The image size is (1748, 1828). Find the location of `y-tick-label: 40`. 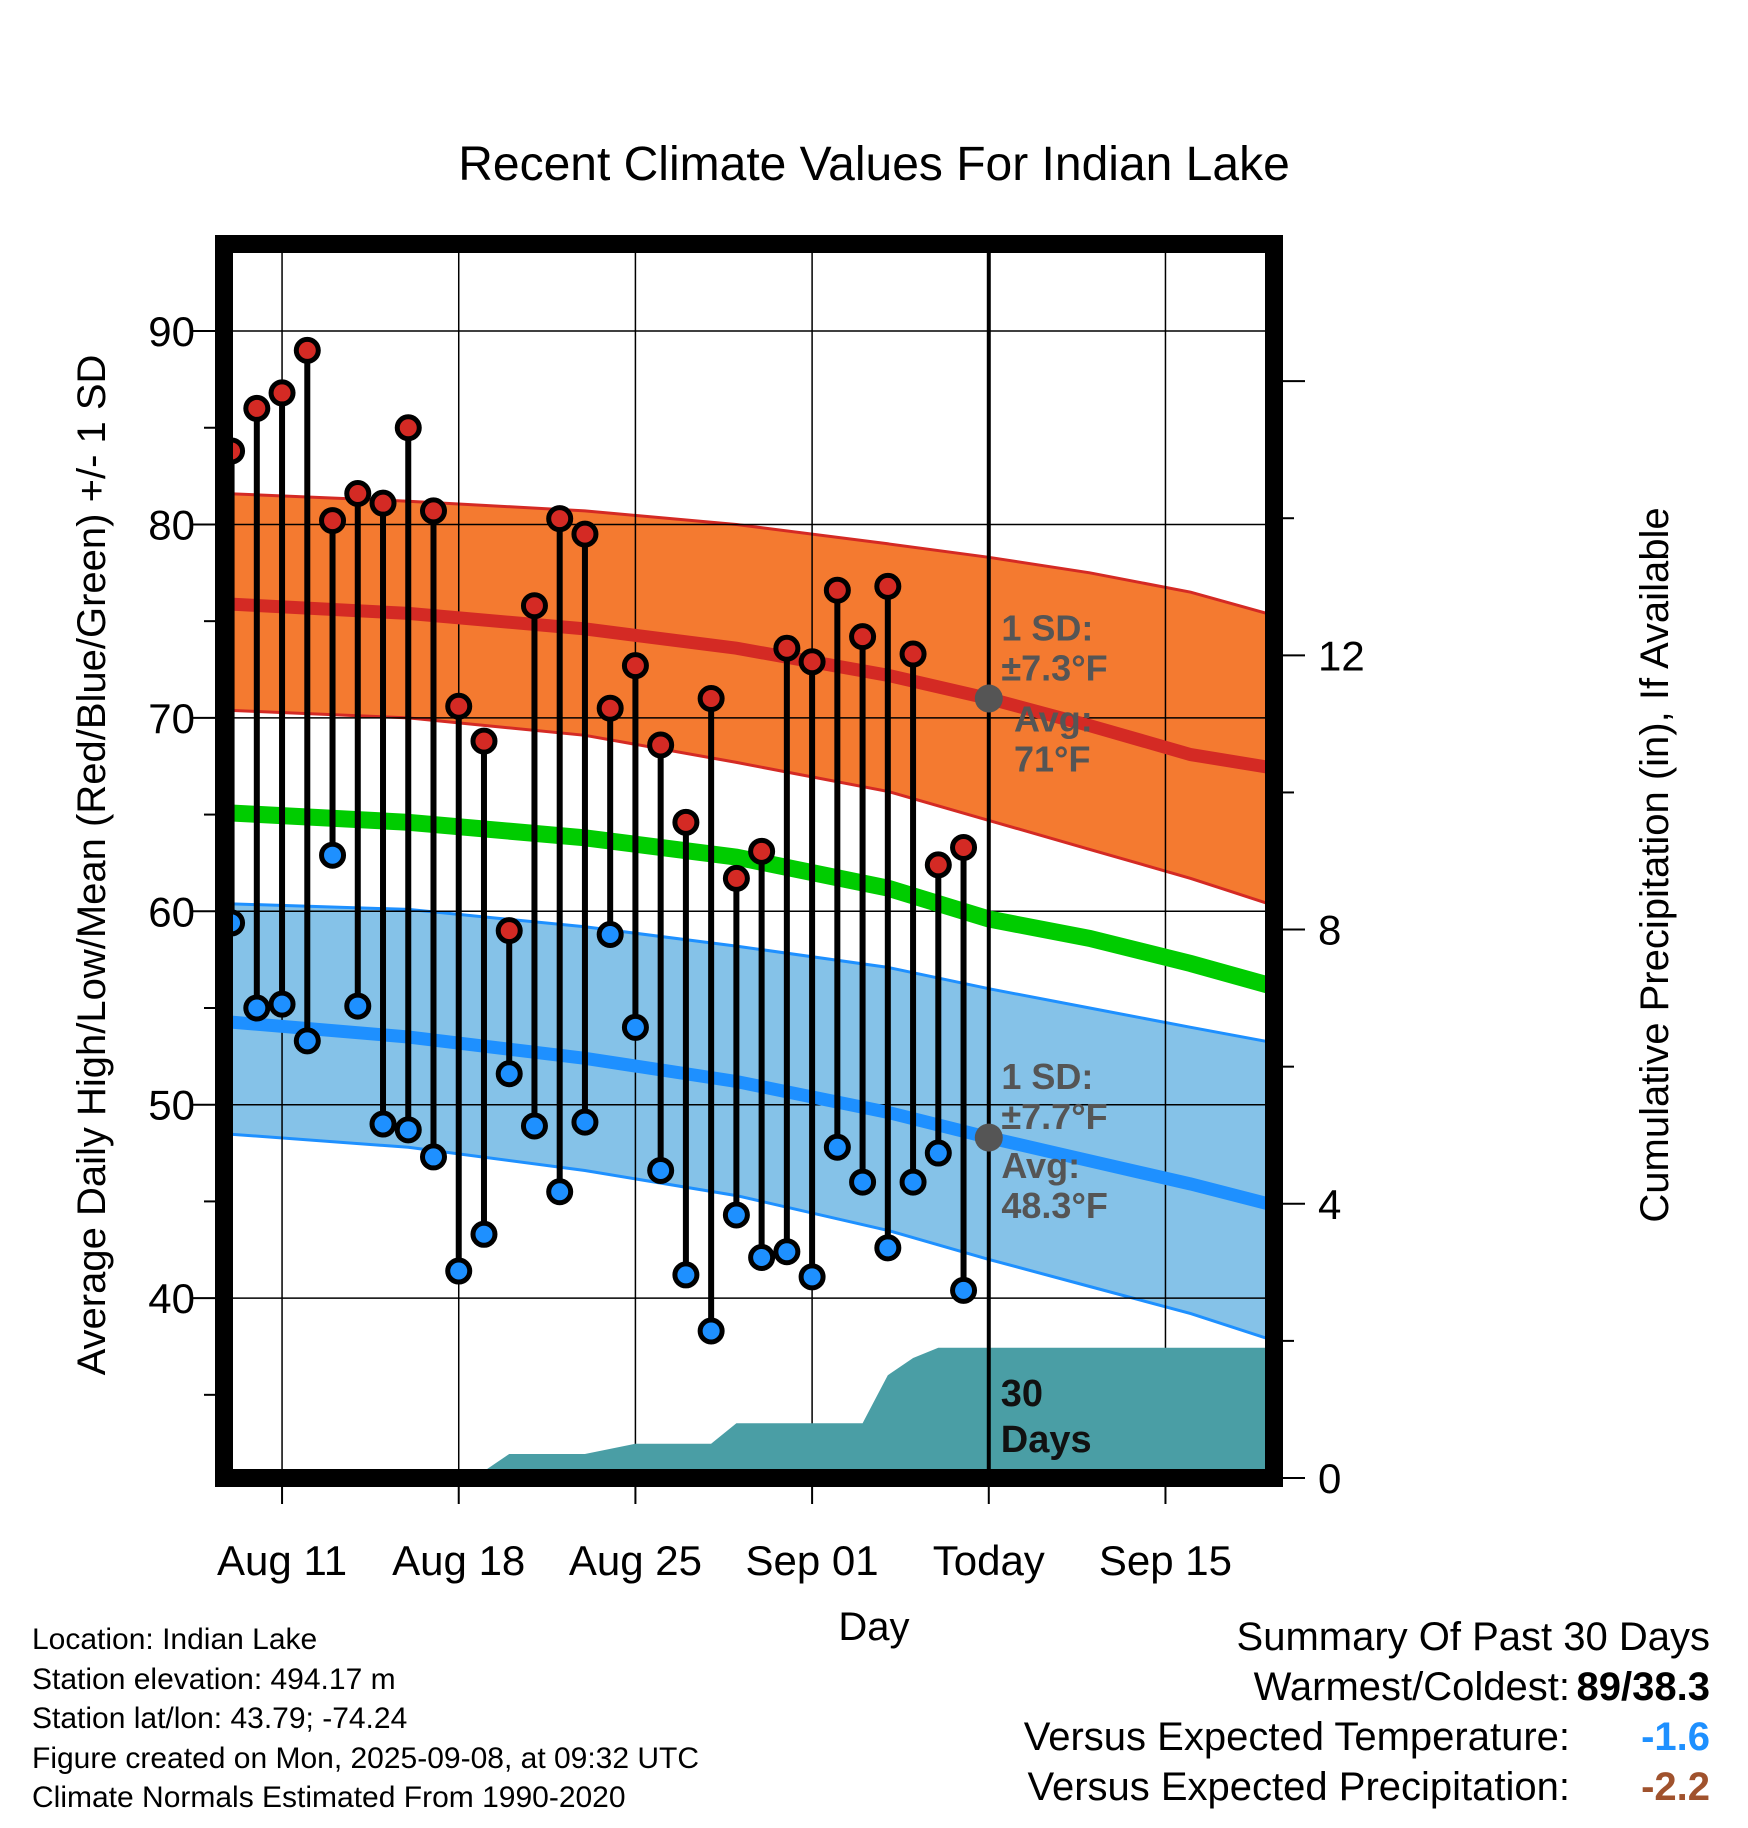

y-tick-label: 40 is located at coordinates (171, 1298).